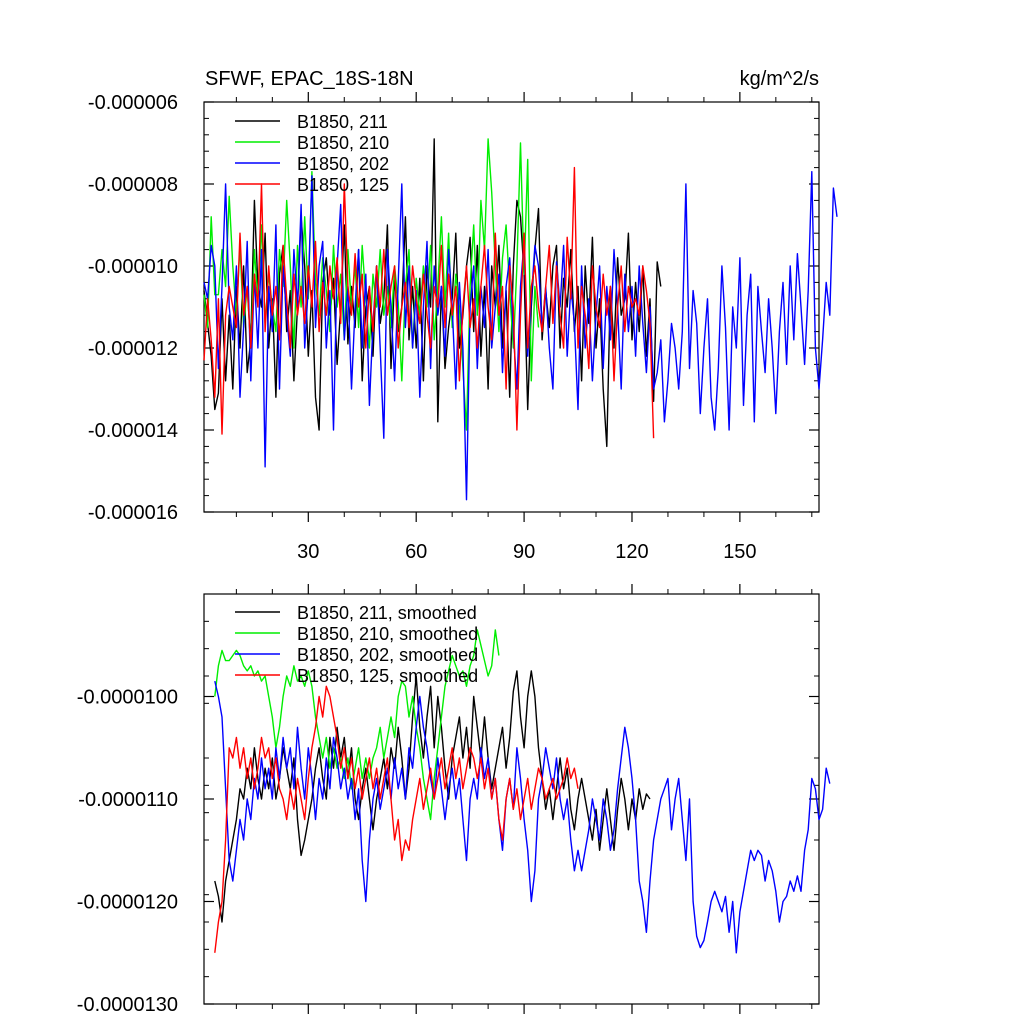 This screenshot has height=1024, width=1024. What do you see at coordinates (133, 185) in the screenshot?
I see `y-tick-label: -0.000008` at bounding box center [133, 185].